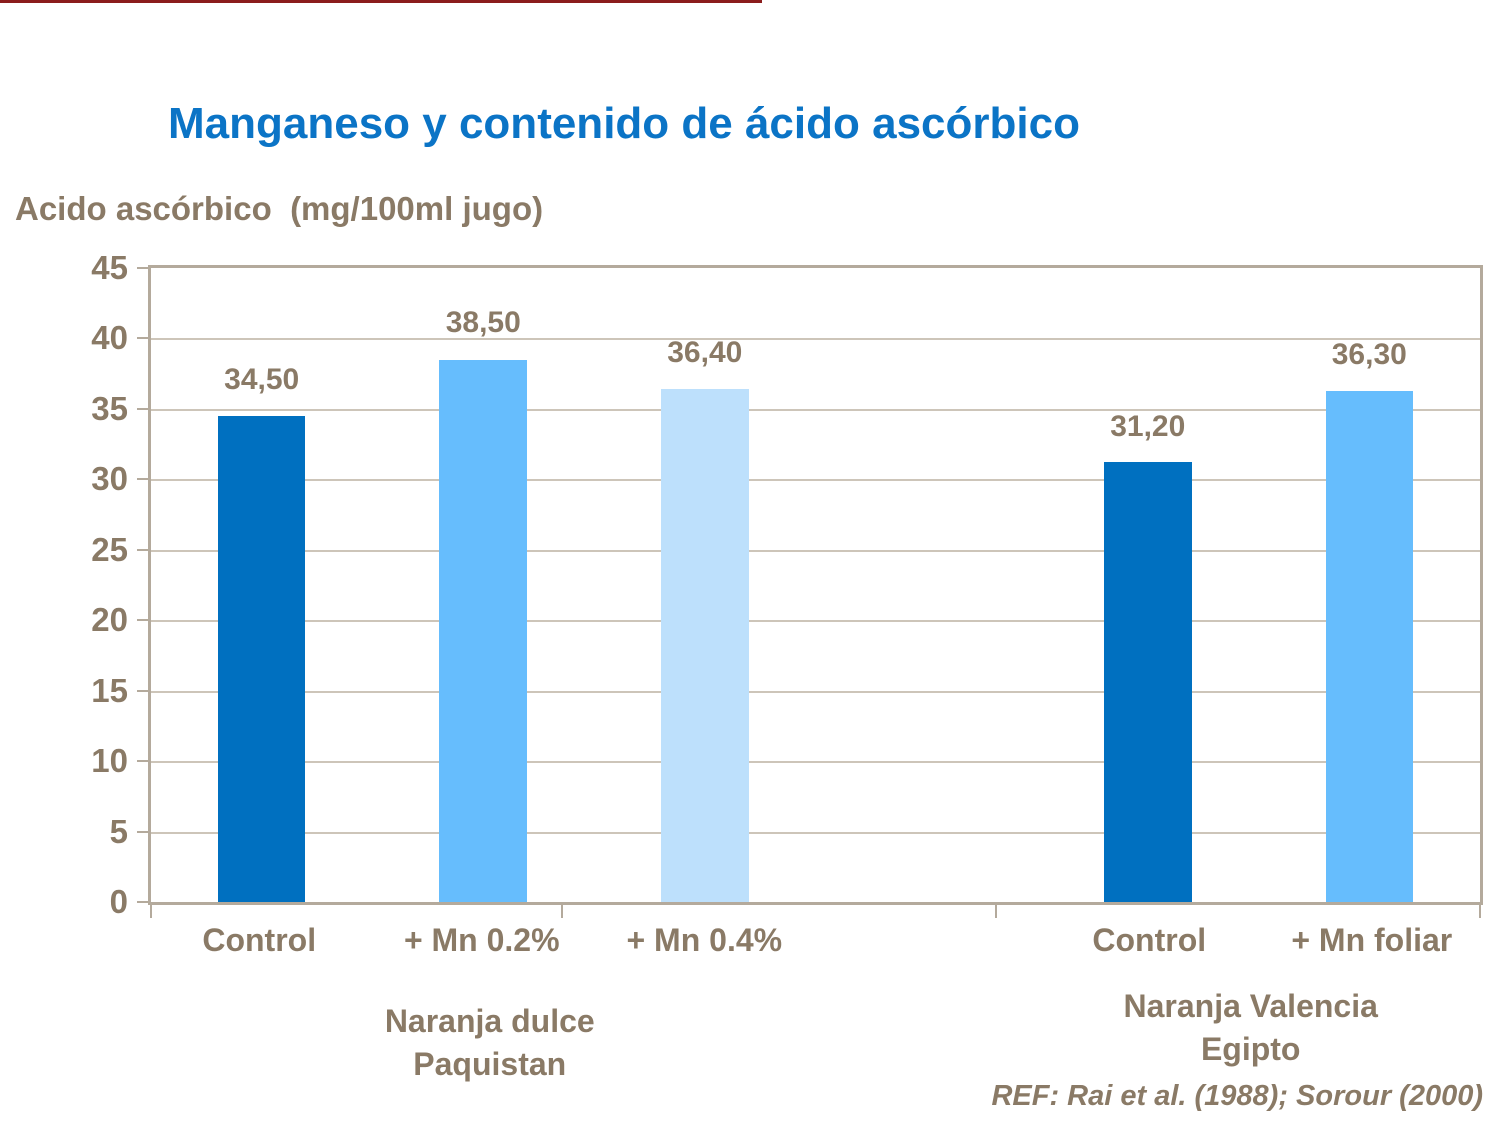  I want to click on chart-title: Manganeso y contenido de ácido ascórbico, so click(624, 124).